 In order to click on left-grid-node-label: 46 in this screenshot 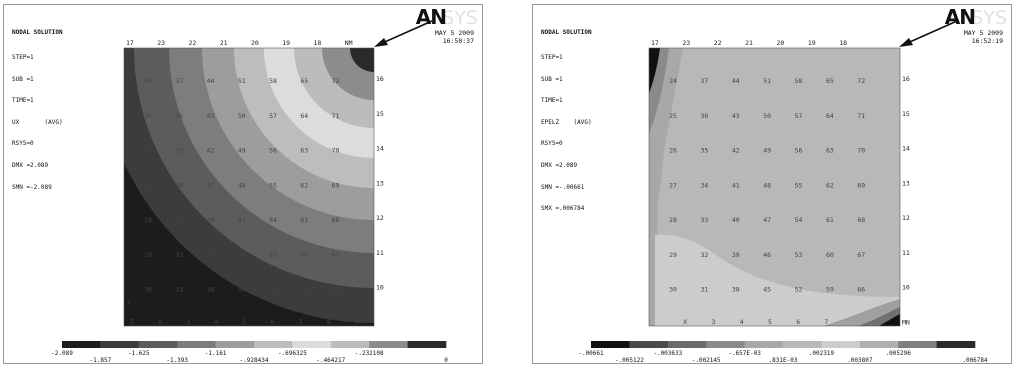, I will do `click(242, 255)`.